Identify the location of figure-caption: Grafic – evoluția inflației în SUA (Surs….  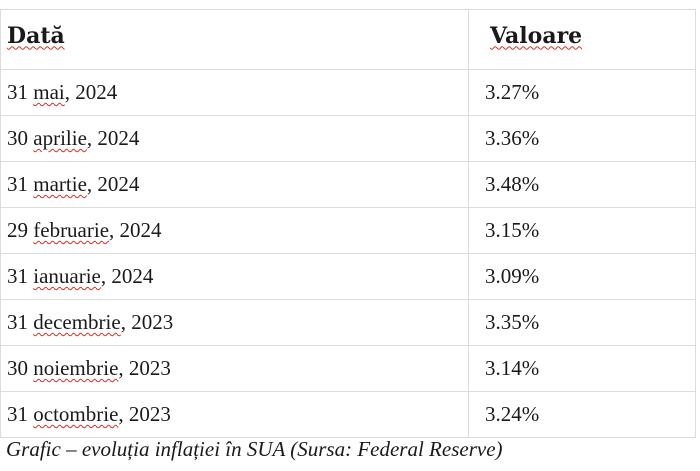
(254, 449).